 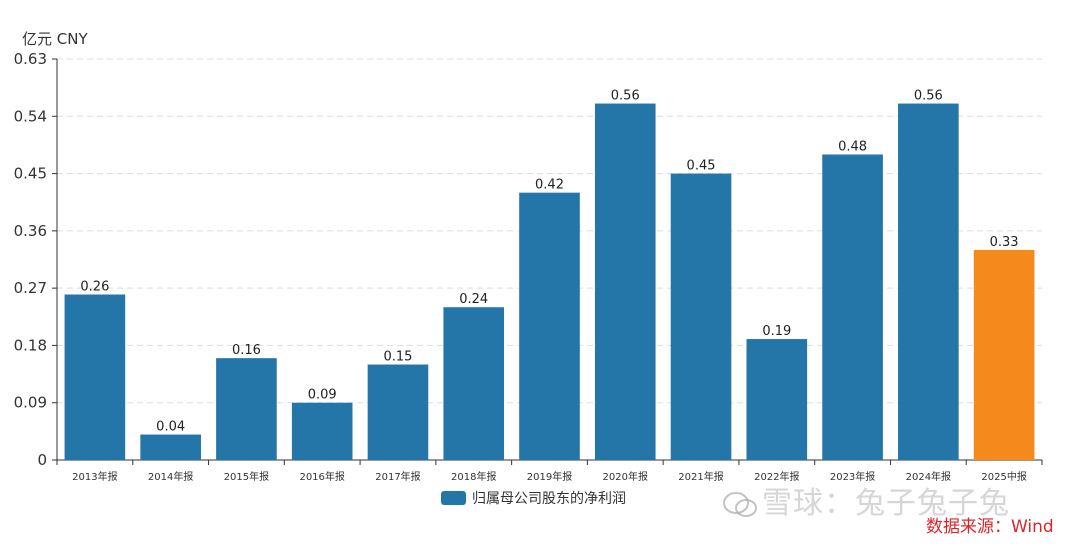 I want to click on data-label: 0.33, so click(x=1004, y=242).